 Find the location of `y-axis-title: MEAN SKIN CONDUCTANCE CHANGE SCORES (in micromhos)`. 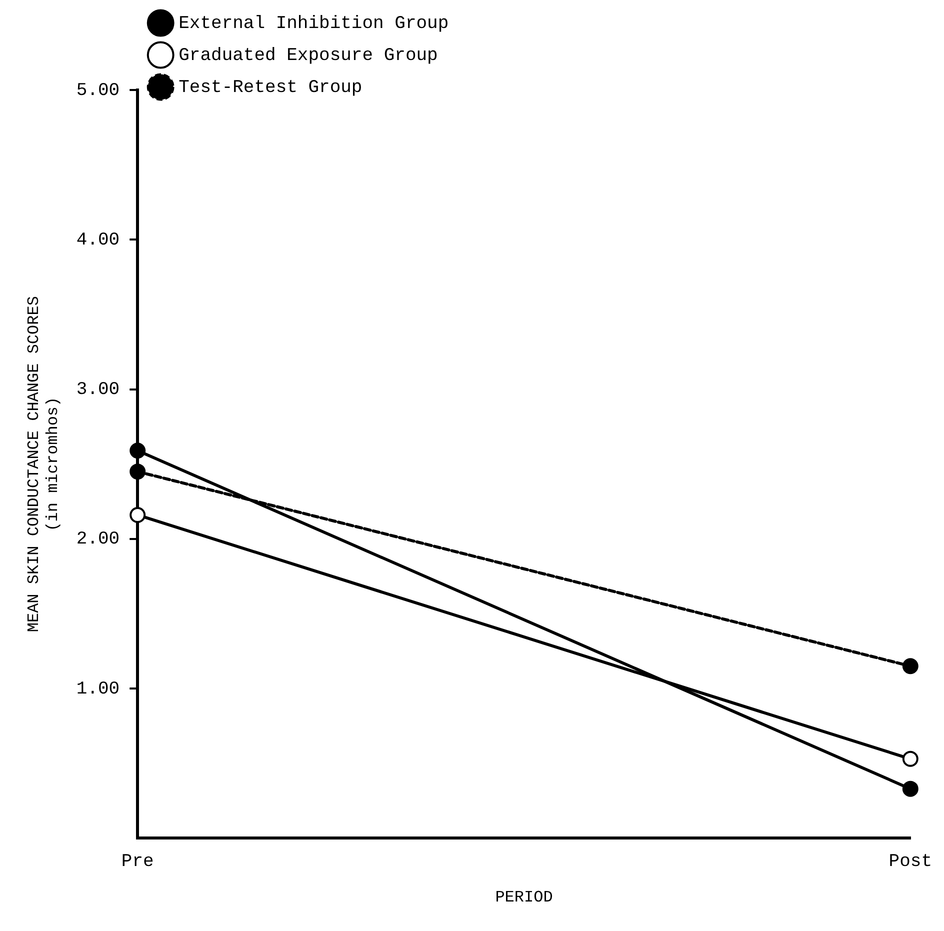

y-axis-title: MEAN SKIN CONDUCTANCE CHANGE SCORES (in micromhos) is located at coordinates (43, 464).